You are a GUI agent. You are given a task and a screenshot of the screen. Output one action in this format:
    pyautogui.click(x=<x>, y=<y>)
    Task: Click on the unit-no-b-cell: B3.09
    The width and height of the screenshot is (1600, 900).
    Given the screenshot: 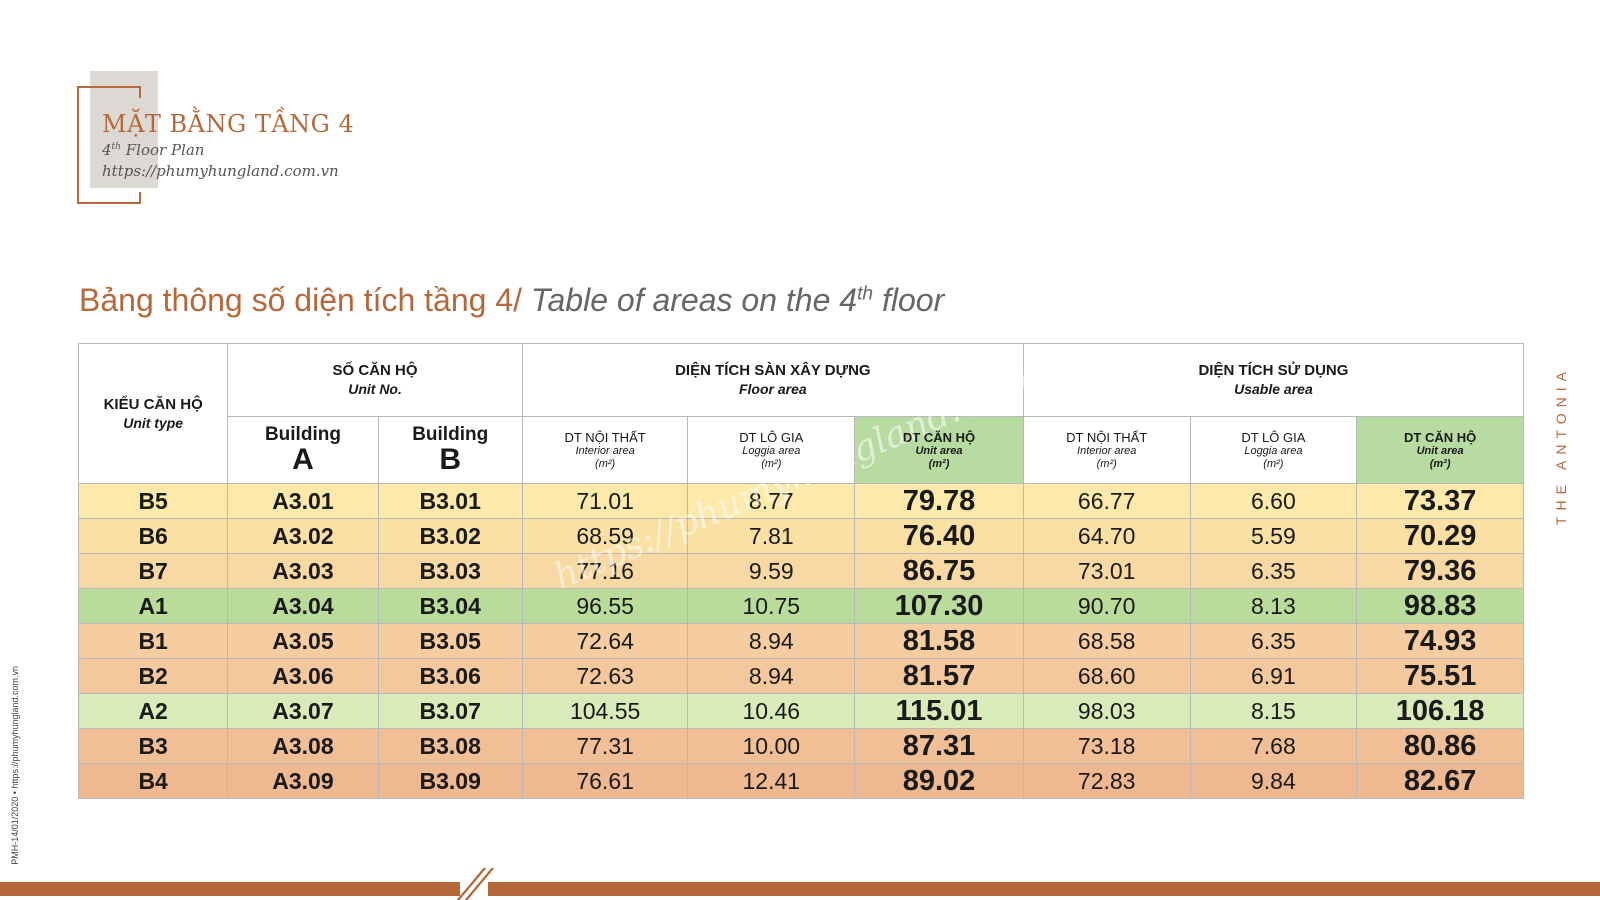 What is the action you would take?
    pyautogui.click(x=450, y=781)
    